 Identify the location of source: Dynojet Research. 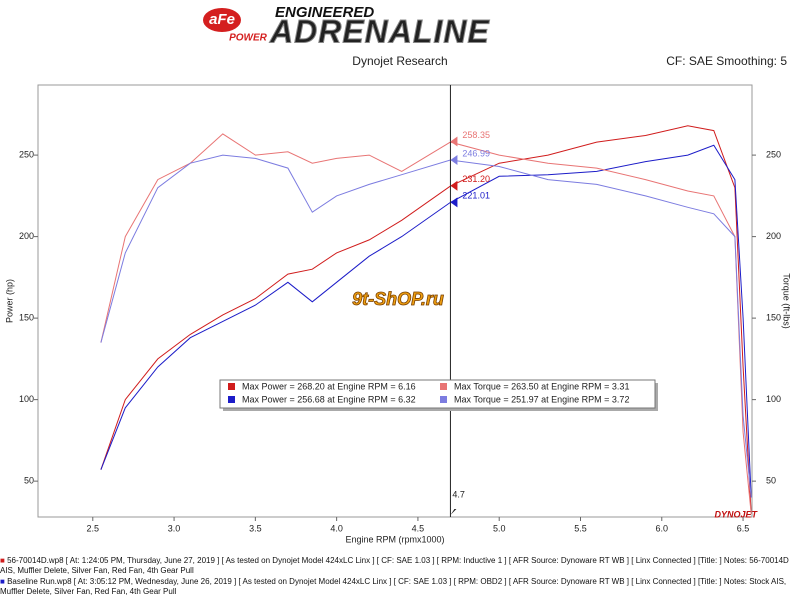
(399, 61).